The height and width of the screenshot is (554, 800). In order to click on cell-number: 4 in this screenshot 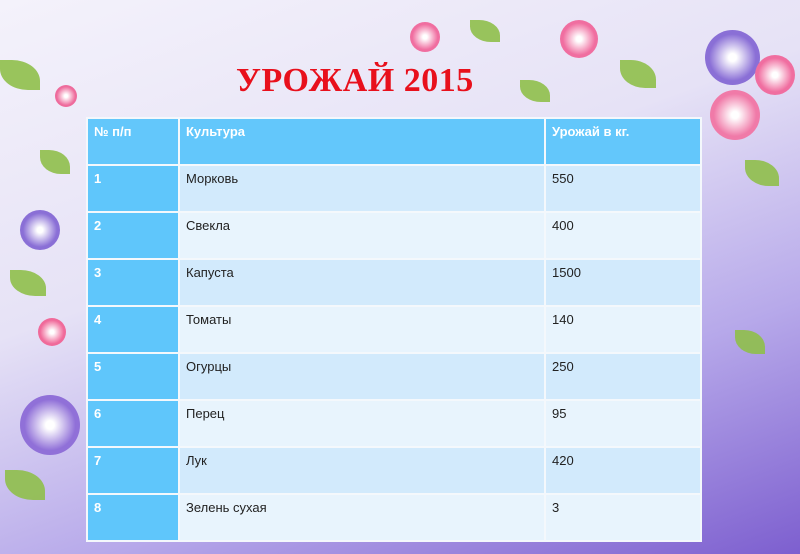, I will do `click(133, 329)`.